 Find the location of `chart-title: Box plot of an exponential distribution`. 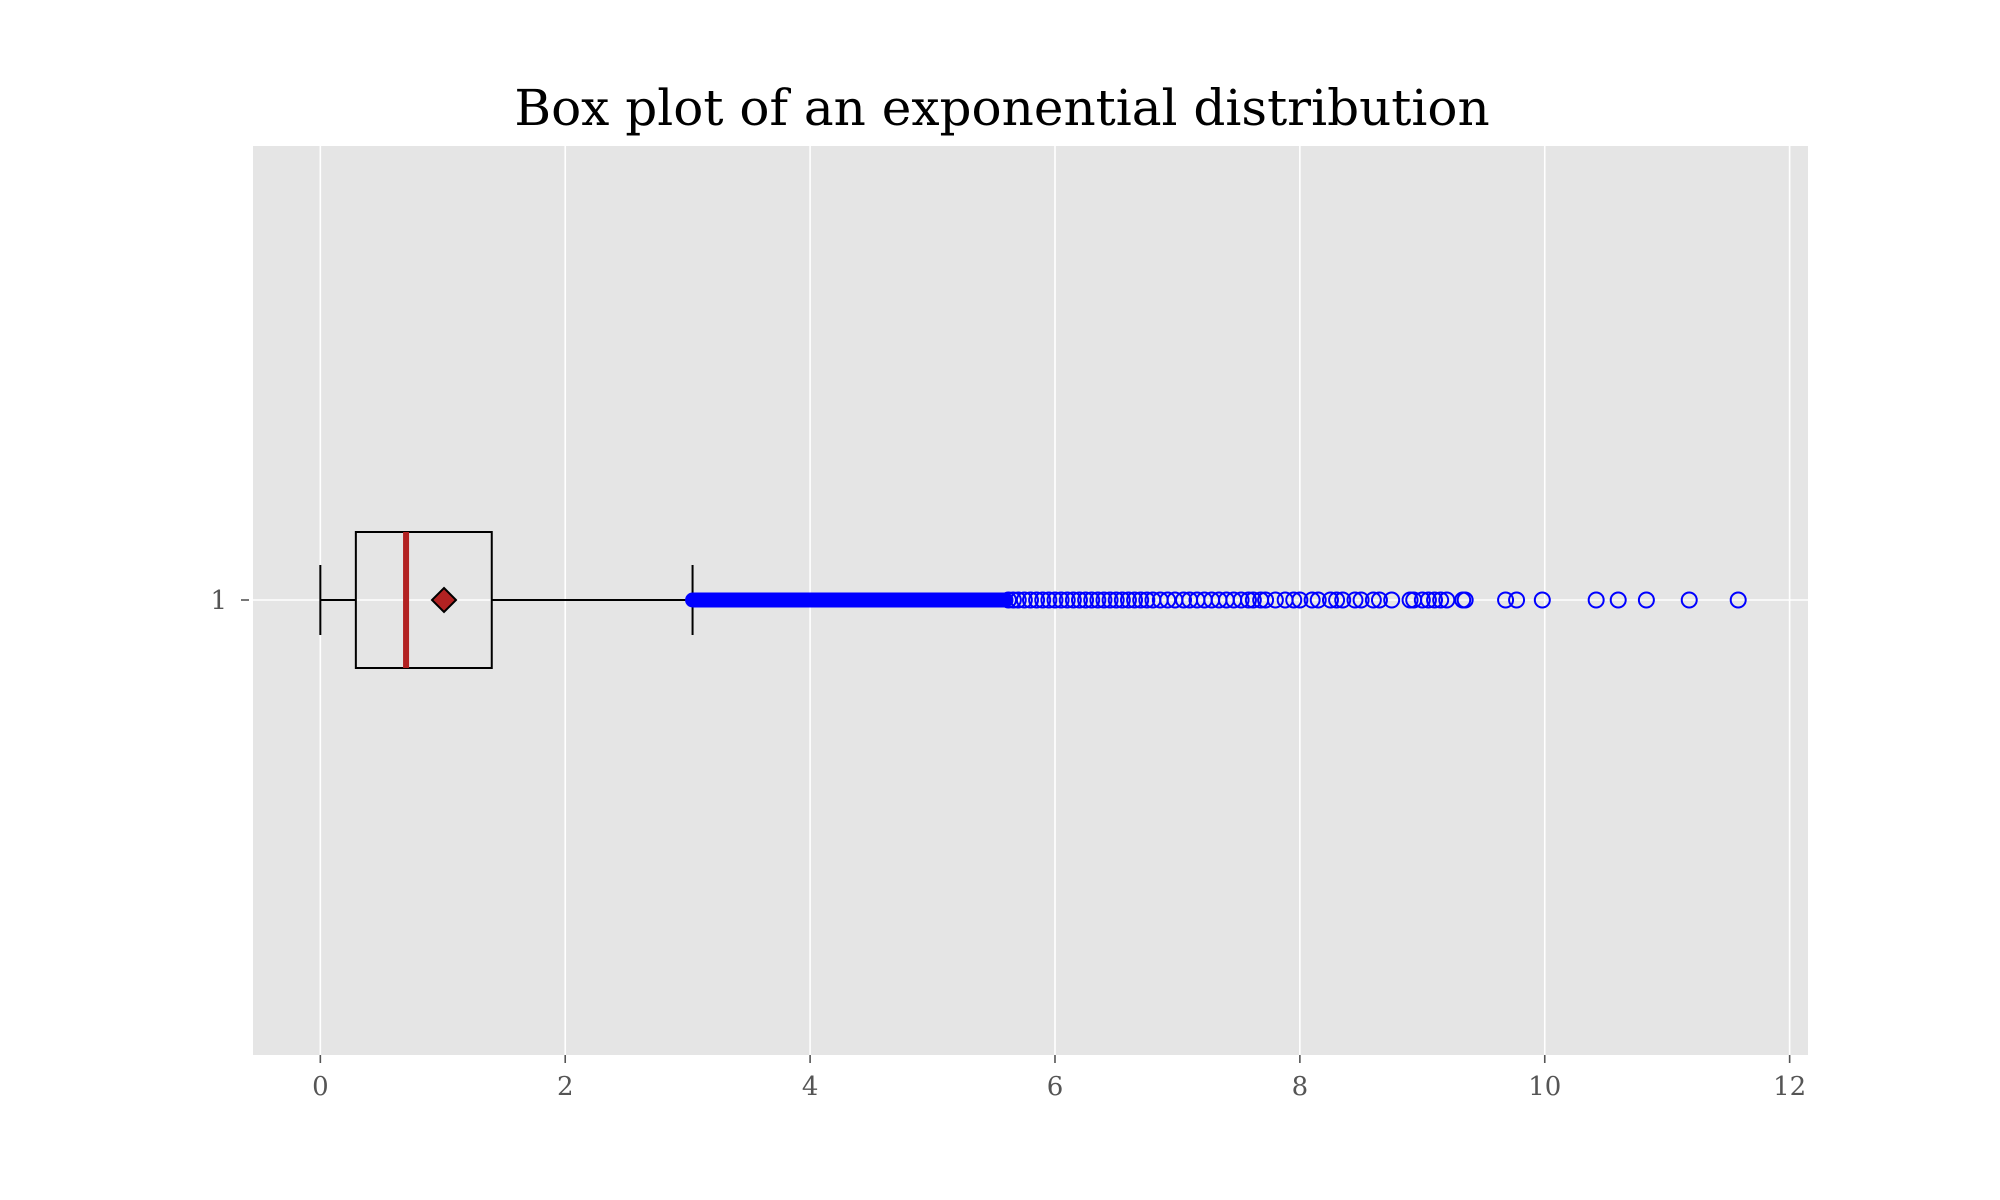

chart-title: Box plot of an exponential distribution is located at coordinates (1001, 108).